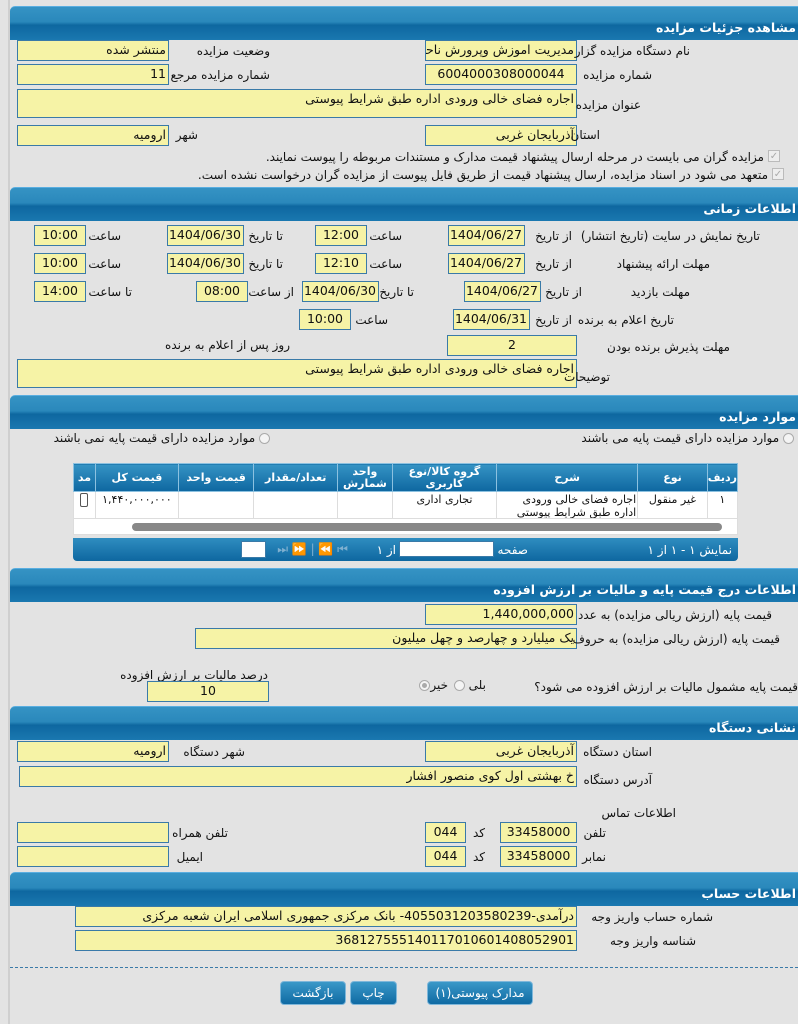 This screenshot has width=798, height=1024. Describe the element at coordinates (60, 263) in the screenshot. I see `offer-to-time: 10:00` at that location.